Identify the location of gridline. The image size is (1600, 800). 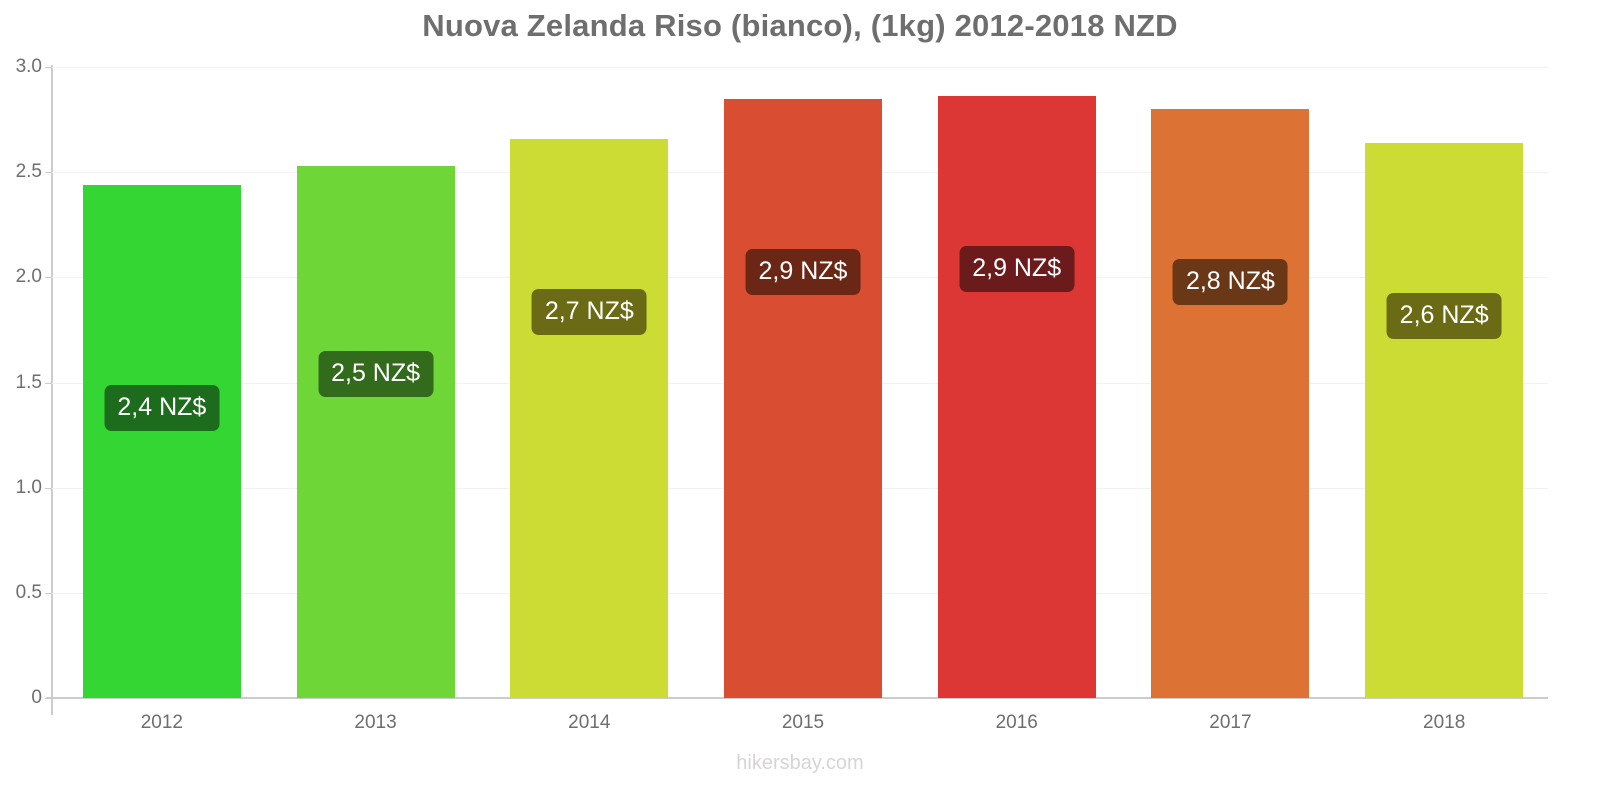
(800, 67).